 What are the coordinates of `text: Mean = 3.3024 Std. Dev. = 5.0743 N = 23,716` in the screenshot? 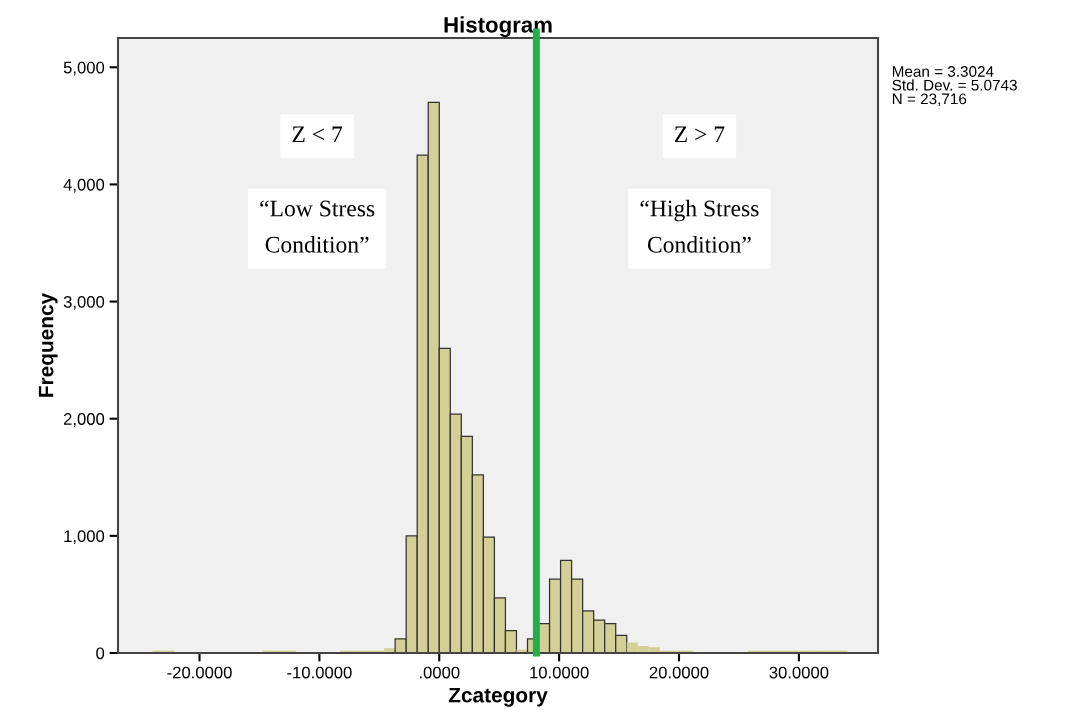 It's located at (954, 86).